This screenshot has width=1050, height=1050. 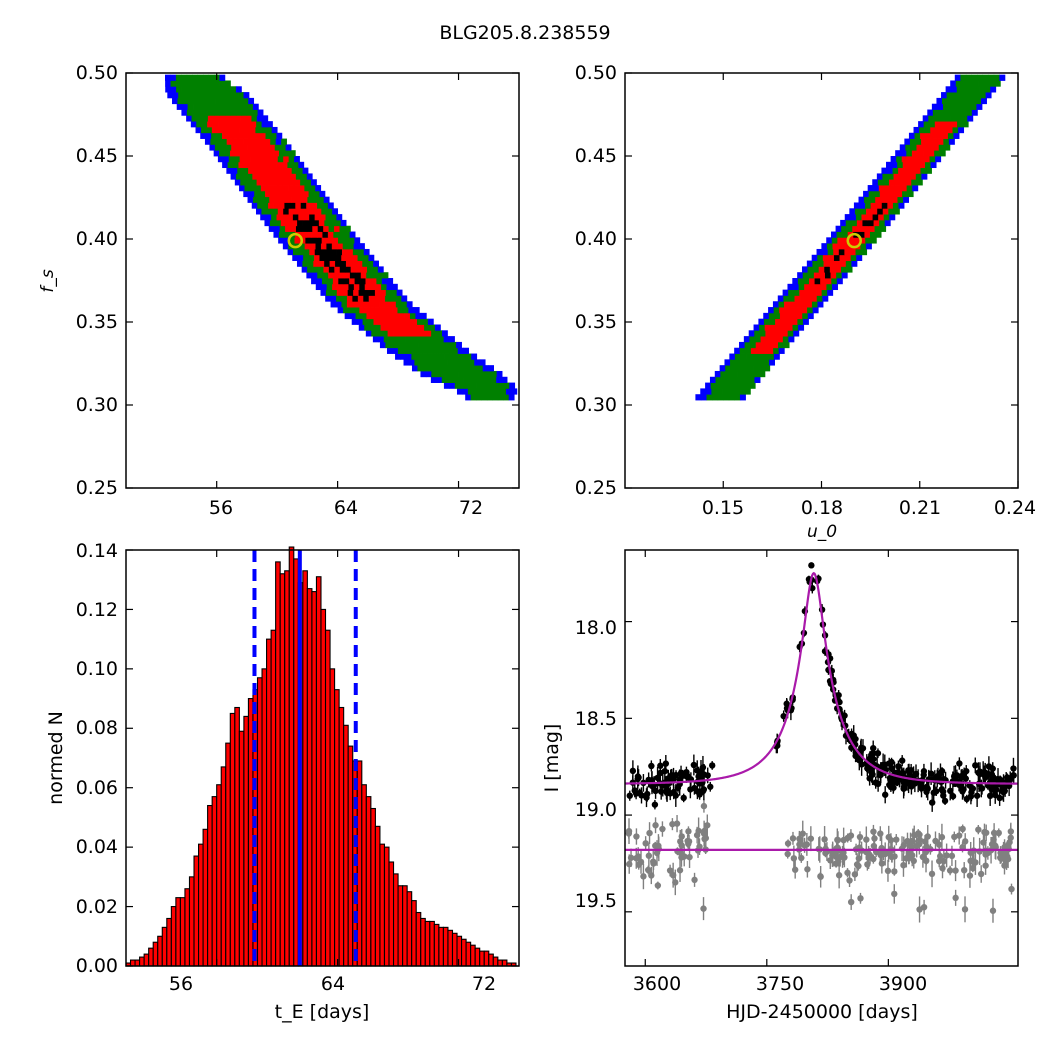 What do you see at coordinates (820, 861) in the screenshot?
I see `baseline-series` at bounding box center [820, 861].